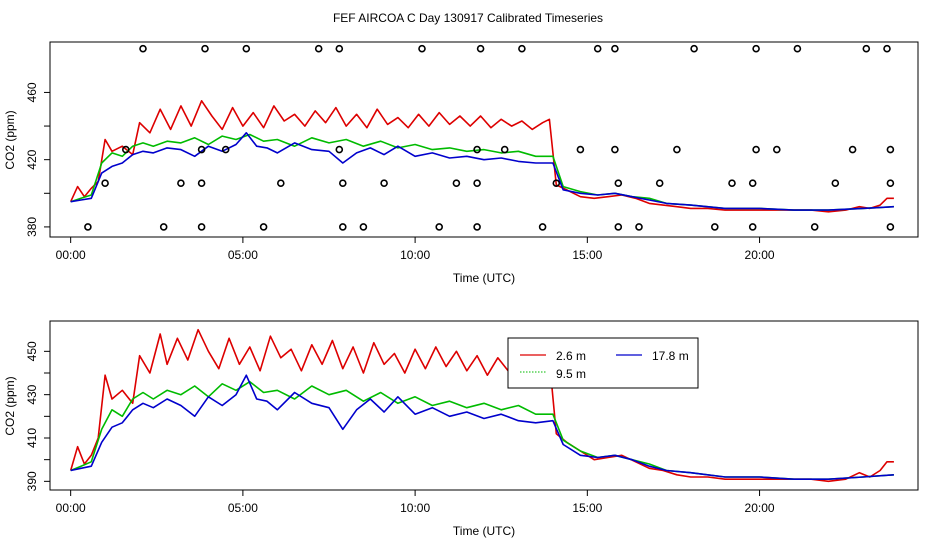  I want to click on top-x-tick-label: 00:00, so click(71, 255).